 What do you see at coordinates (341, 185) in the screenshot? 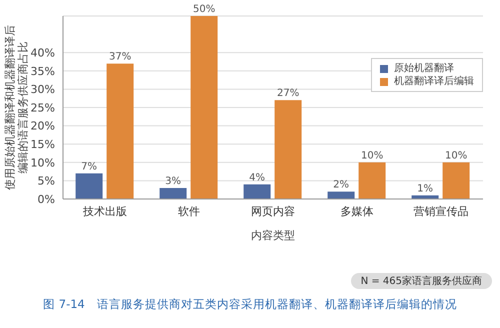
I see `data-label: 2%` at bounding box center [341, 185].